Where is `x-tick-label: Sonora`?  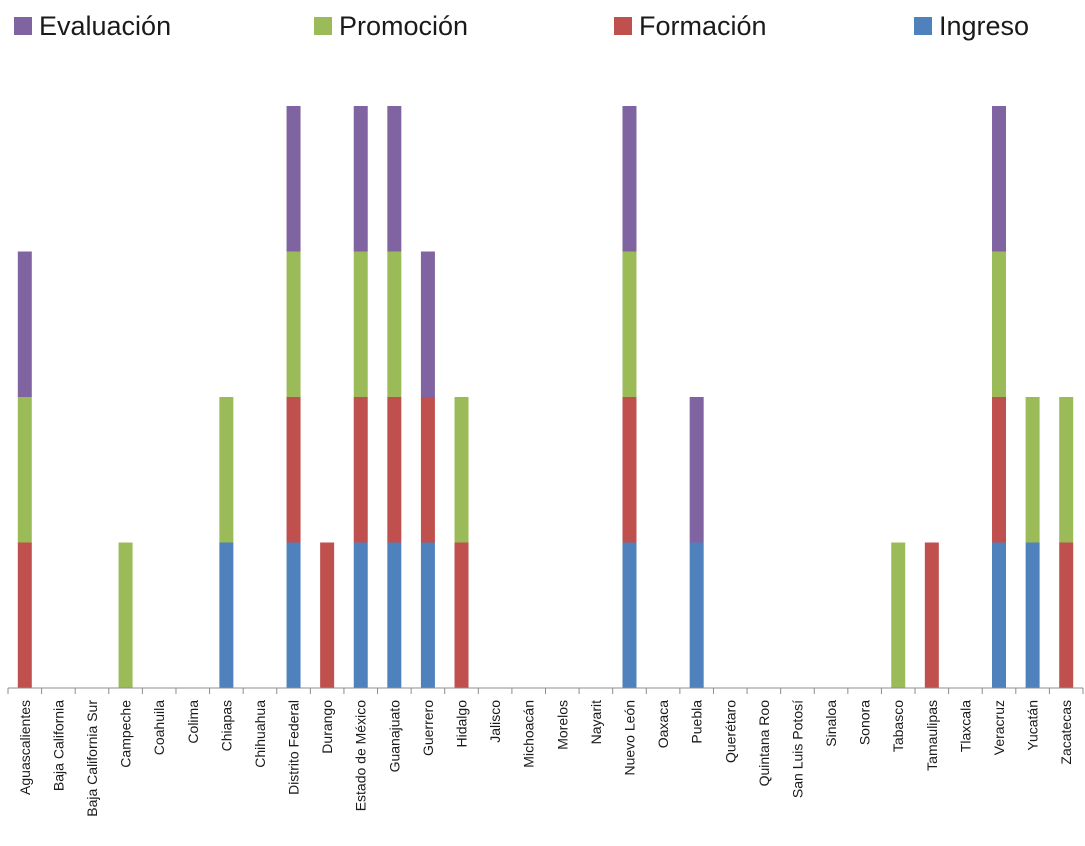
x-tick-label: Sonora is located at coordinates (865, 722).